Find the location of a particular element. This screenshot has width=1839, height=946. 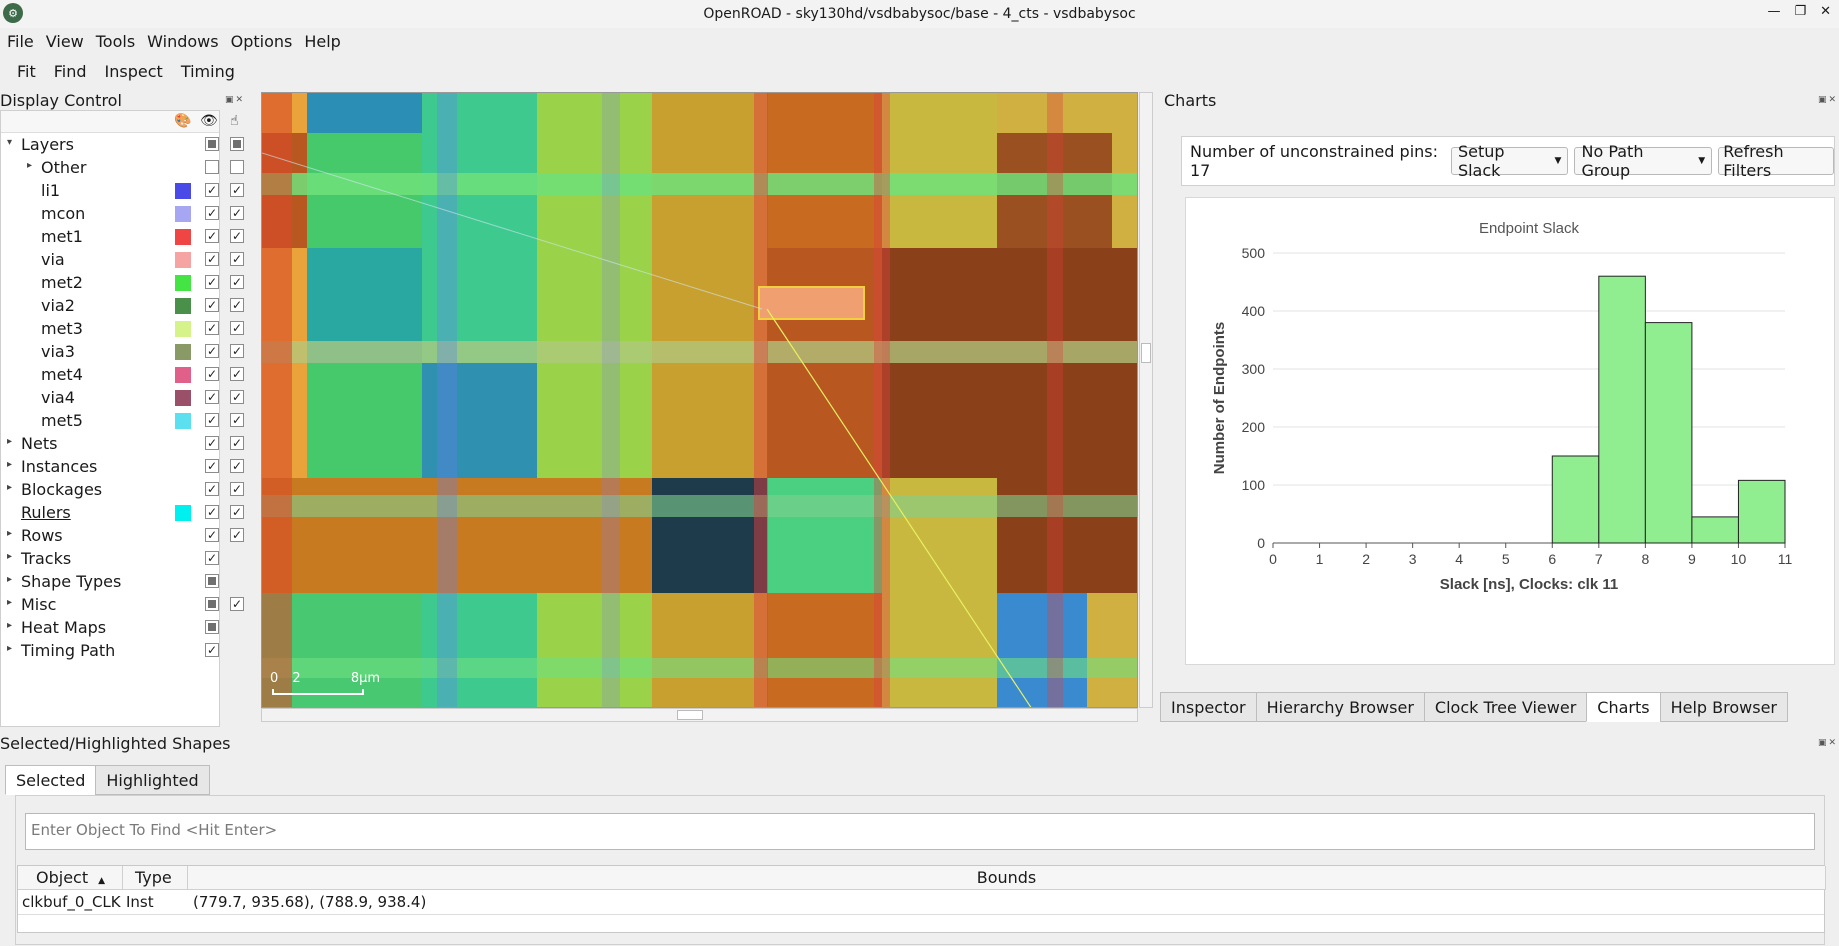

menu-windows: Windows is located at coordinates (183, 41).